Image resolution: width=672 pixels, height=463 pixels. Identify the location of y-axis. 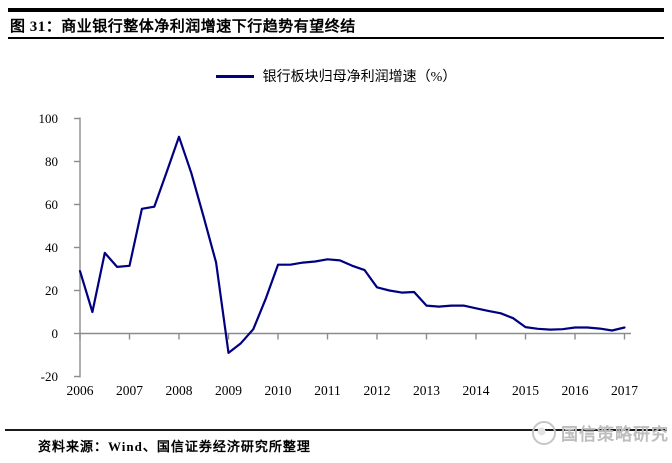
(77, 247).